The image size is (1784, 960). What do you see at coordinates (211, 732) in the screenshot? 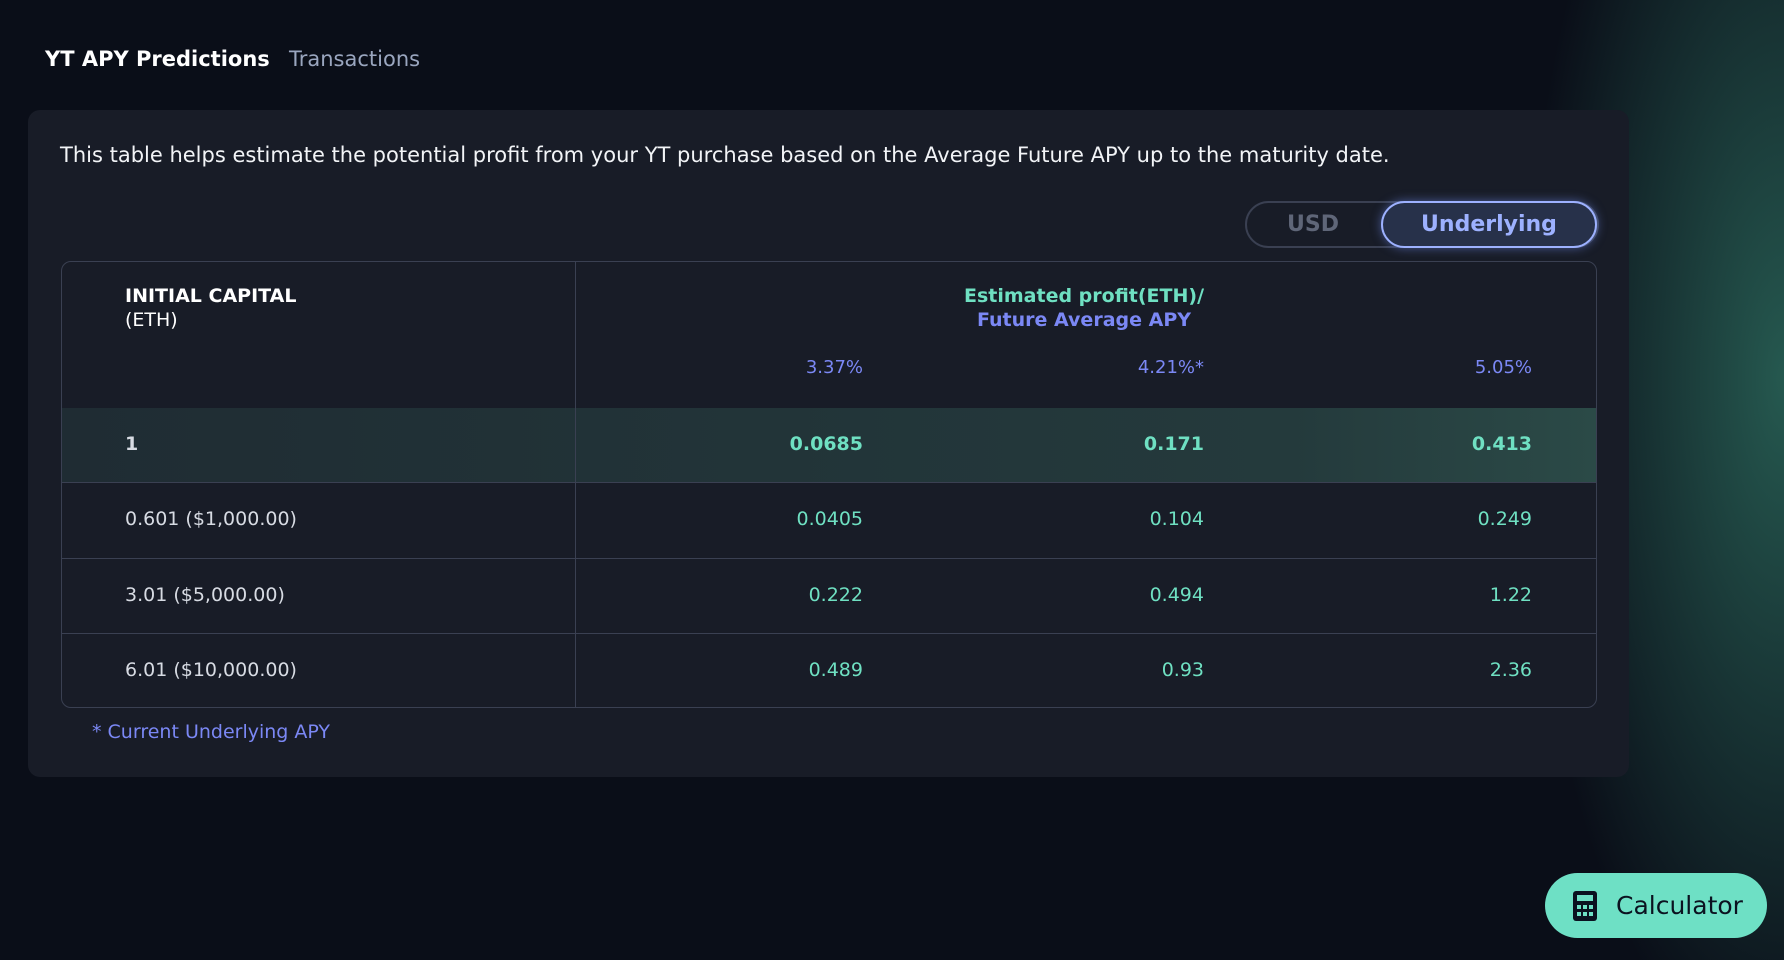
I see `footnote: * Current Underlying APY` at bounding box center [211, 732].